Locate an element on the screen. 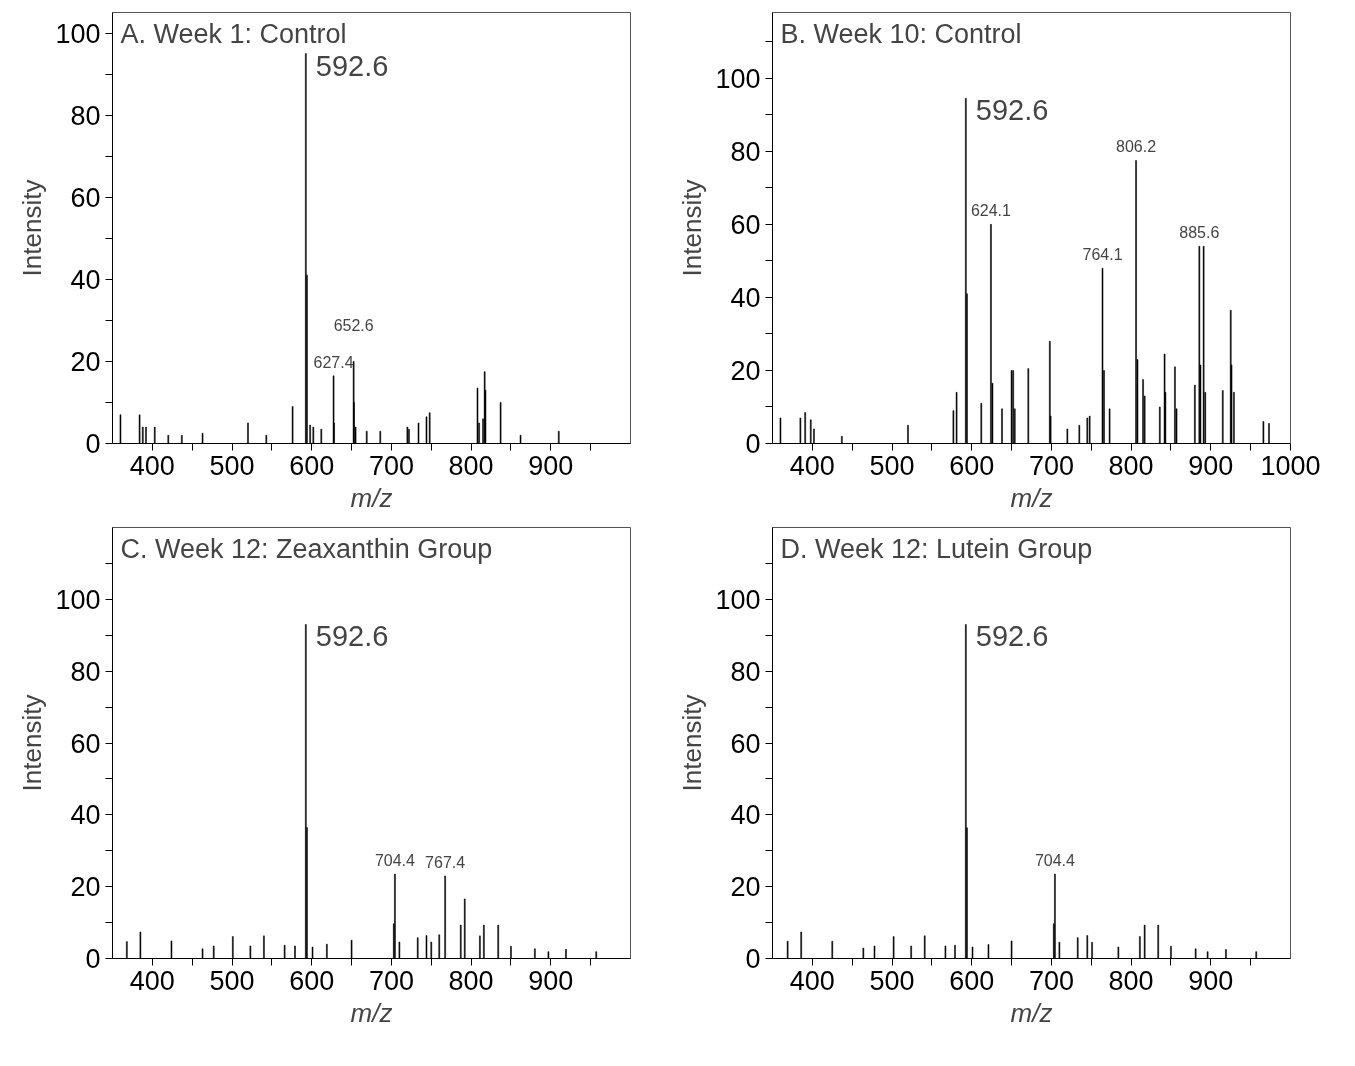 This screenshot has width=1355, height=1066. chart-title: B. Week 10: Control is located at coordinates (901, 33).